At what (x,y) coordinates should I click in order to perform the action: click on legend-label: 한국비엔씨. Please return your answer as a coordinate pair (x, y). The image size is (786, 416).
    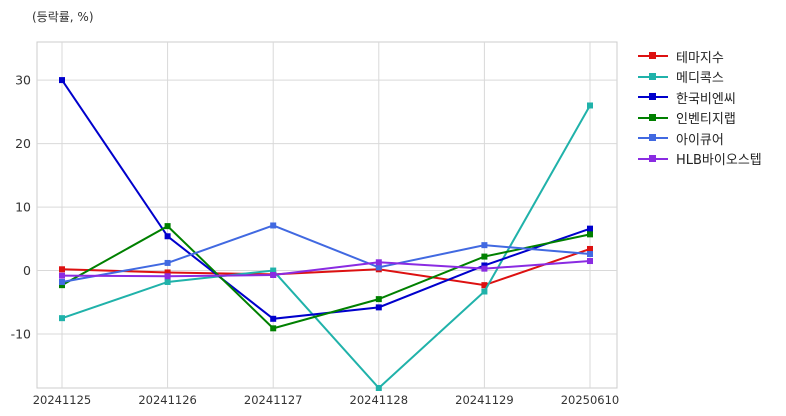
    Looking at the image, I should click on (706, 99).